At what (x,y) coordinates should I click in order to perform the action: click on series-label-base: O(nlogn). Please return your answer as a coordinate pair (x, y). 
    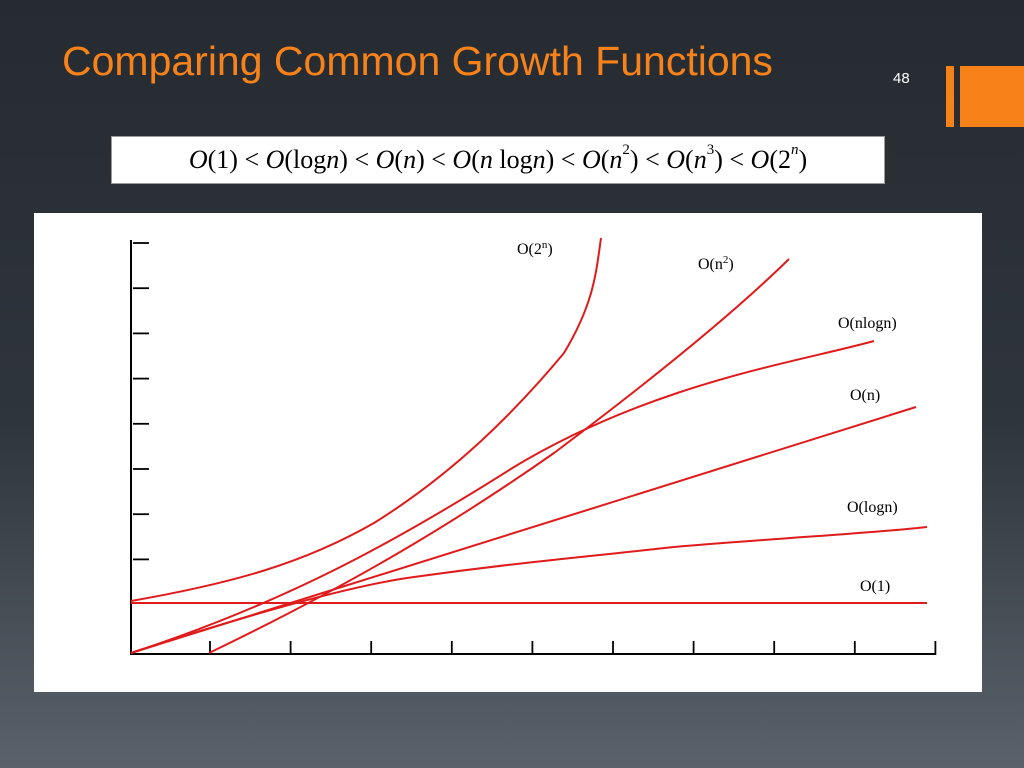
    Looking at the image, I should click on (867, 323).